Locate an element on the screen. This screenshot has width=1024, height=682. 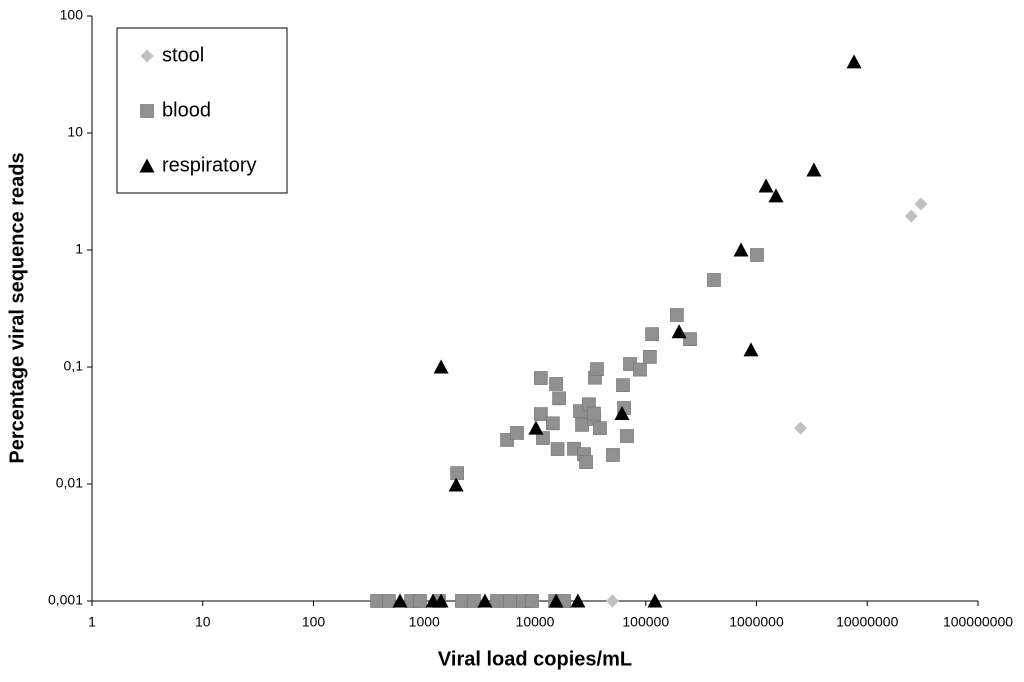
x-tick-label: 10000 is located at coordinates (535, 622).